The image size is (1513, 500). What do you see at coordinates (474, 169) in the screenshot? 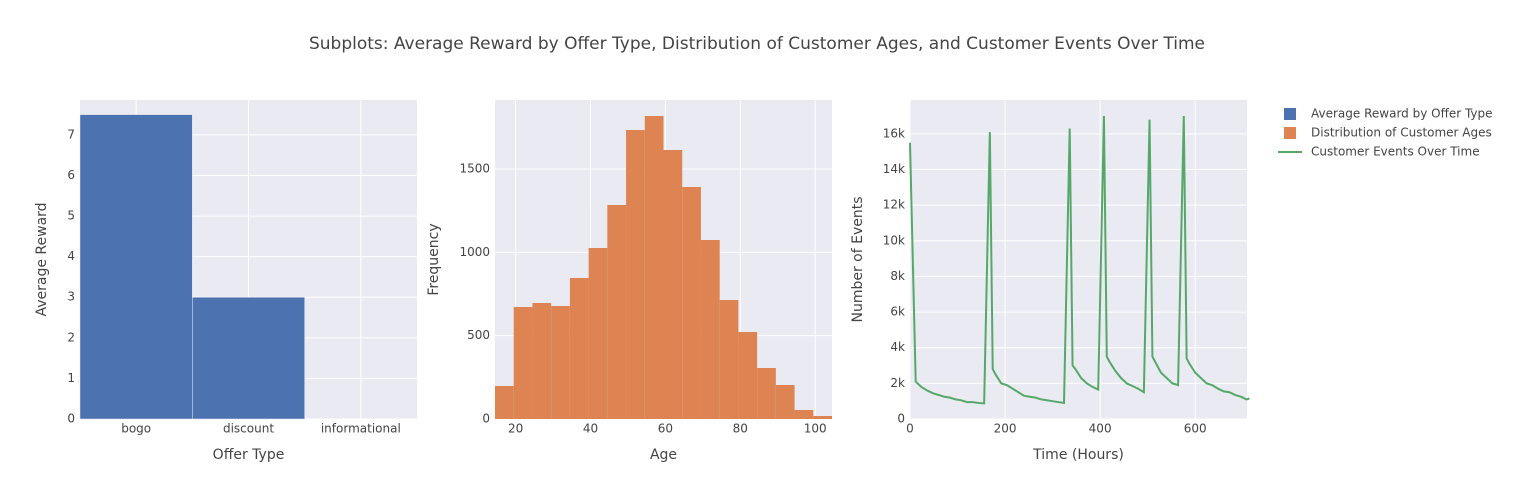
I see `y-tick-label: 1500` at bounding box center [474, 169].